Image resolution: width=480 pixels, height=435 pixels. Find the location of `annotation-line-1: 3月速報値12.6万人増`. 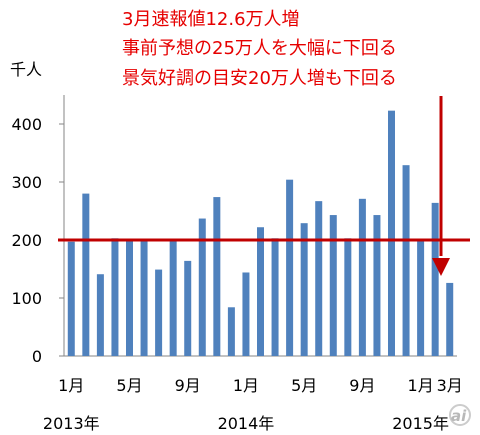

annotation-line-1: 3月速報値12.6万人増 is located at coordinates (211, 19).